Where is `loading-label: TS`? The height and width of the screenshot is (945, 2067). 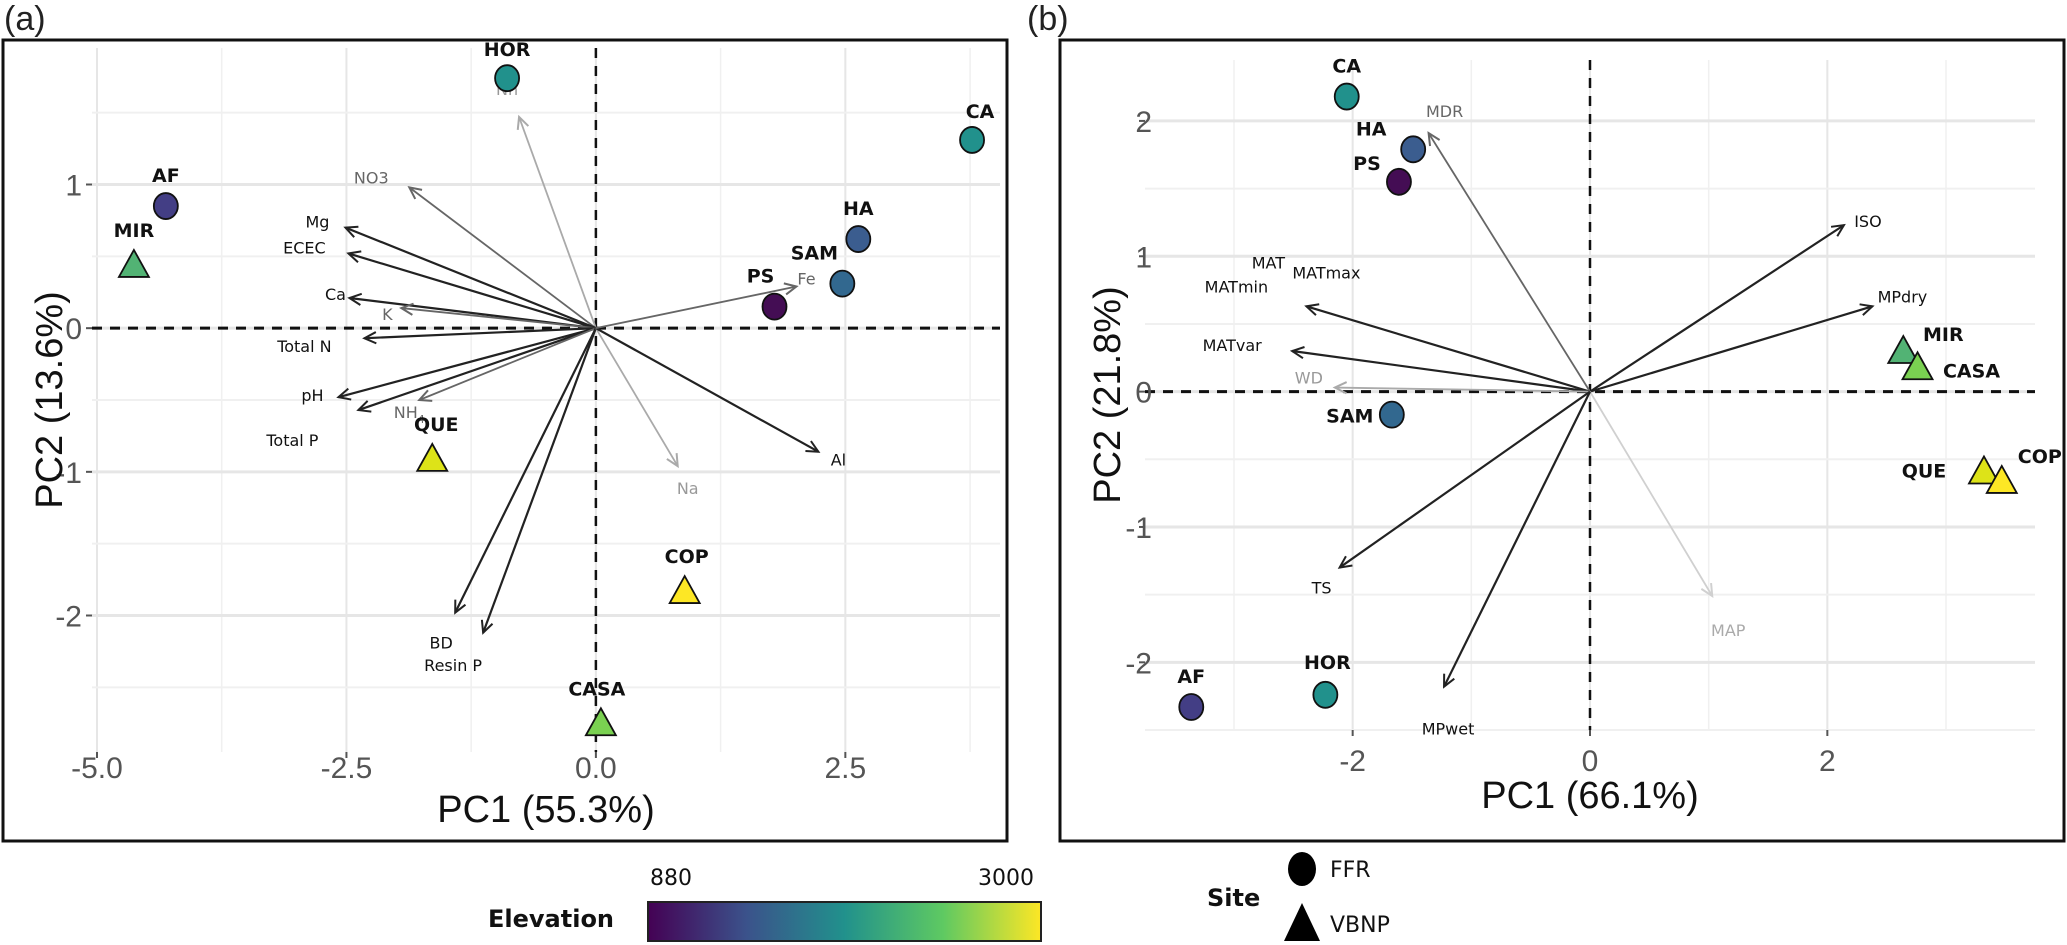
loading-label: TS is located at coordinates (1321, 588).